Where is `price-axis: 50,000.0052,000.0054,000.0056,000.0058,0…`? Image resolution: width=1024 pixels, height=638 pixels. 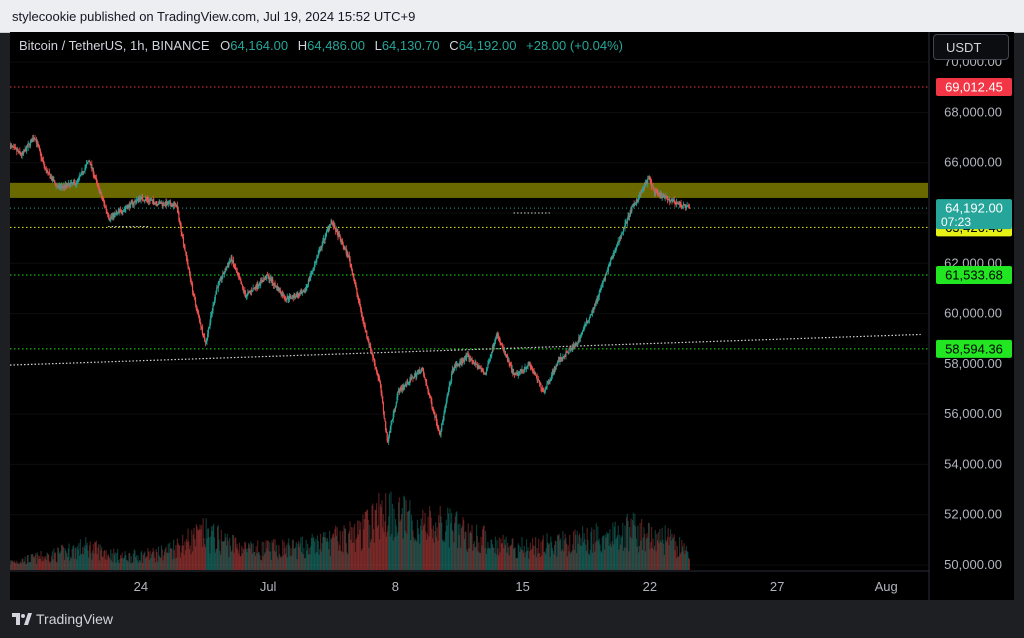 price-axis: 50,000.0052,000.0054,000.0056,000.0058,0… is located at coordinates (973, 313).